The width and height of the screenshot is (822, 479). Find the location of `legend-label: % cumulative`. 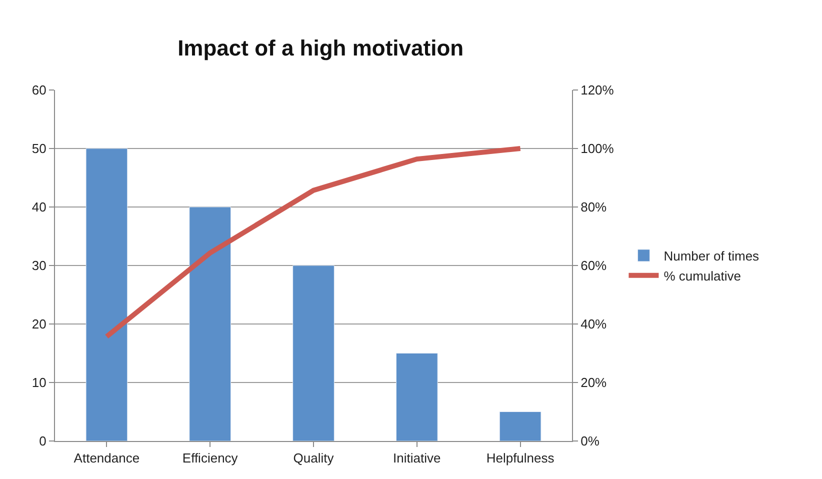

legend-label: % cumulative is located at coordinates (703, 276).